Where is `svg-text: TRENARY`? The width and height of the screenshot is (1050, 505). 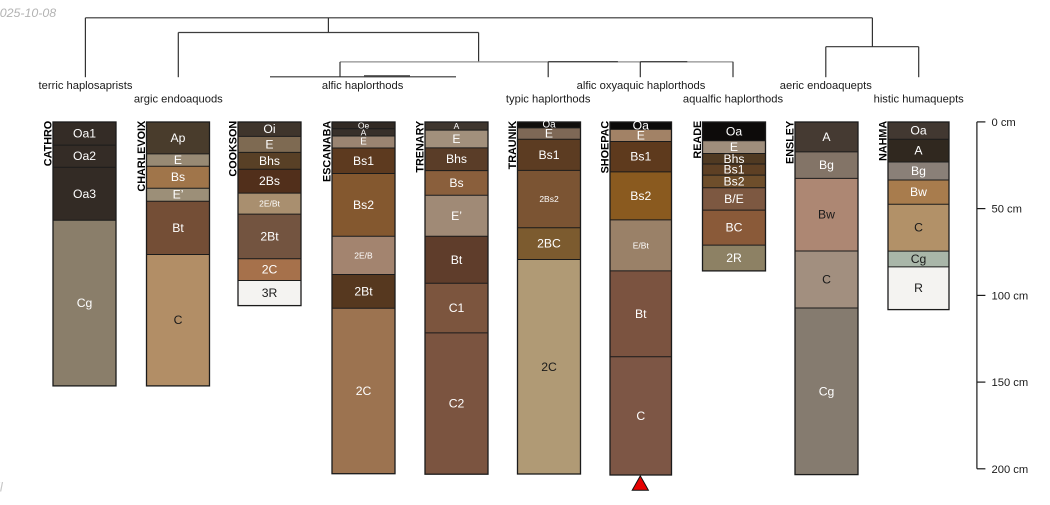
svg-text: TRENARY is located at coordinates (421, 146).